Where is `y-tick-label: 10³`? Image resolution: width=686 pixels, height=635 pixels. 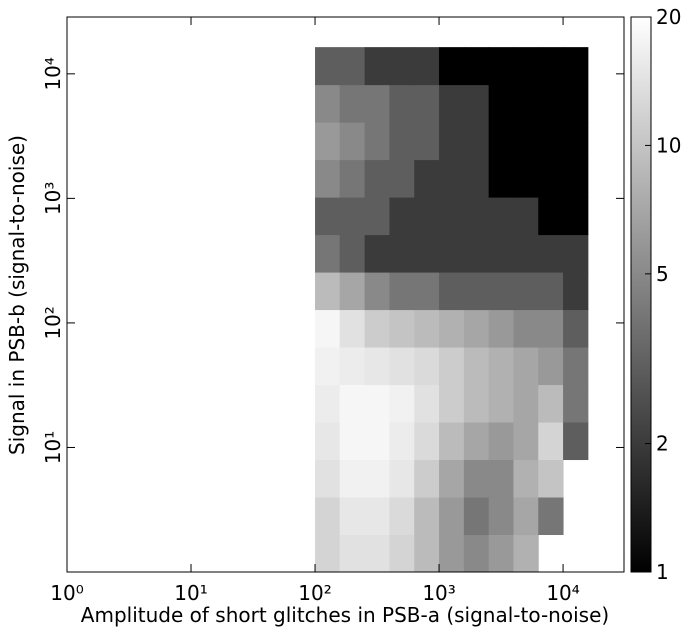 y-tick-label: 10³ is located at coordinates (53, 198).